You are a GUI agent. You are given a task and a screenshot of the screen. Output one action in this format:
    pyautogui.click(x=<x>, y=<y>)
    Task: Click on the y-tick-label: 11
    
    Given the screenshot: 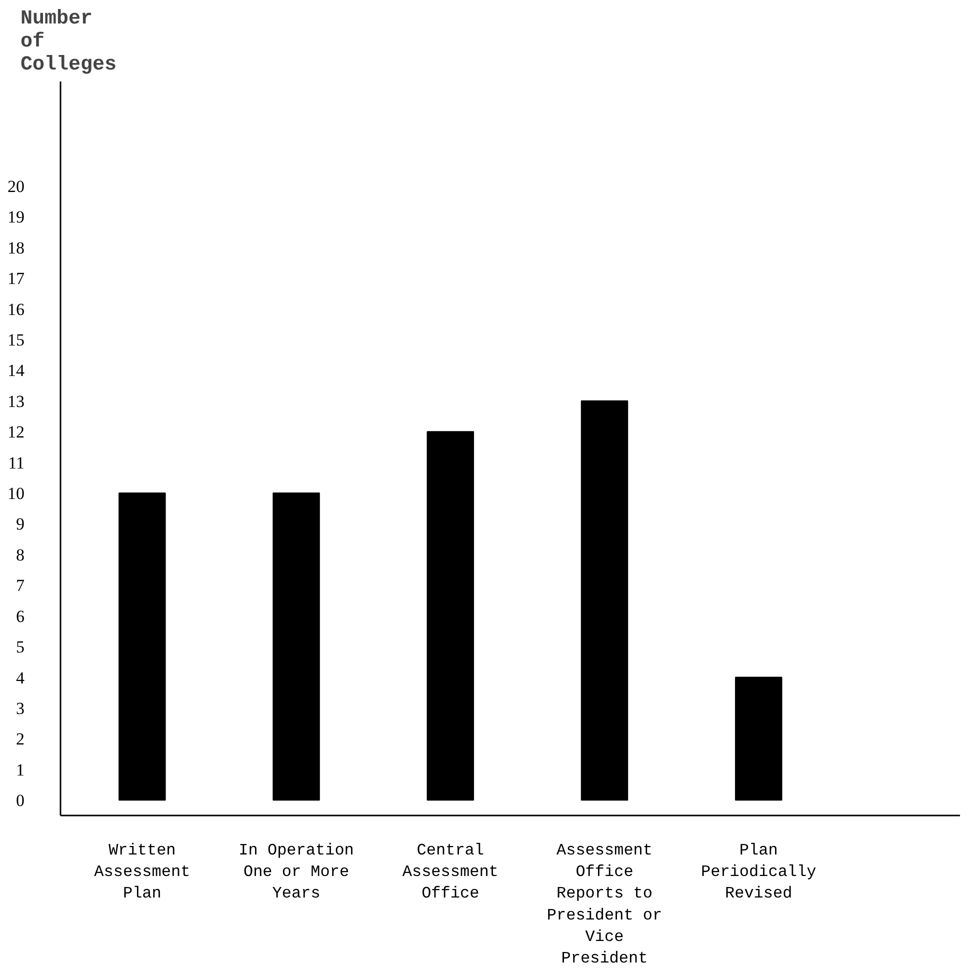 What is the action you would take?
    pyautogui.click(x=16, y=462)
    